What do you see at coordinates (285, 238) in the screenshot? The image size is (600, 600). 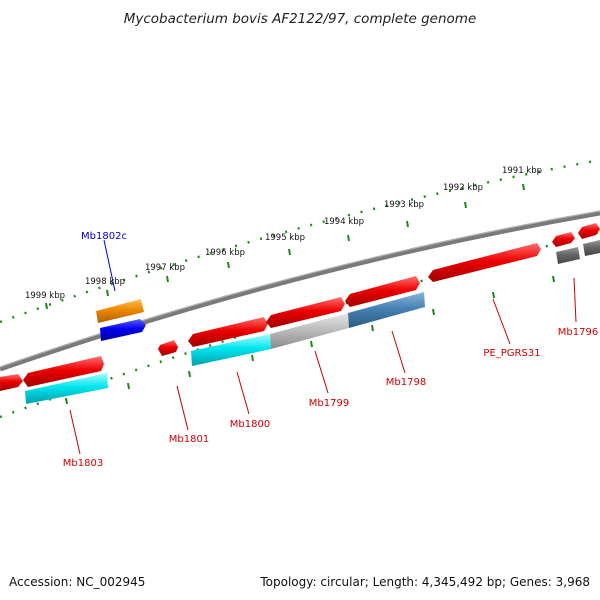 I see `scale-label-1995: 1995 kbp` at bounding box center [285, 238].